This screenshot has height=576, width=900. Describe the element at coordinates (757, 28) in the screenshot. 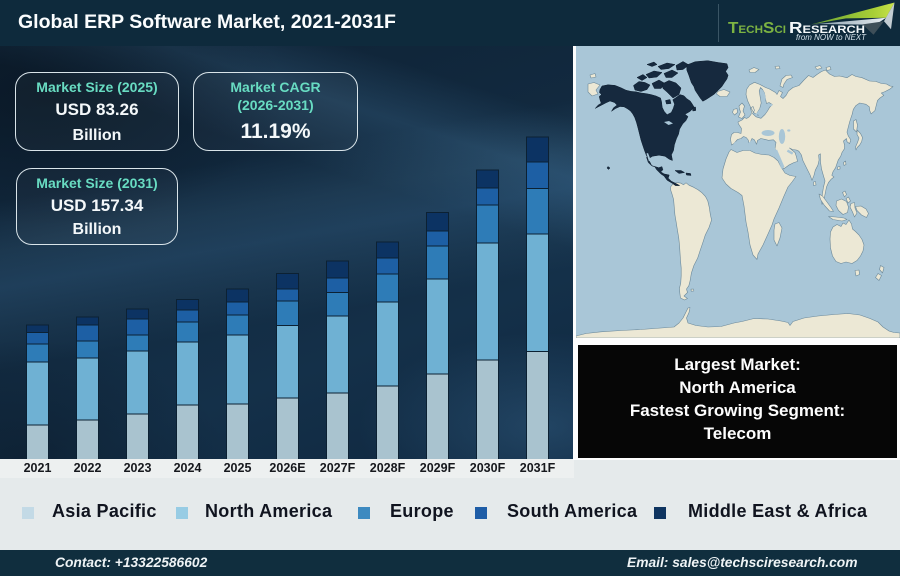

I see `svg-text: TechSci` at that location.